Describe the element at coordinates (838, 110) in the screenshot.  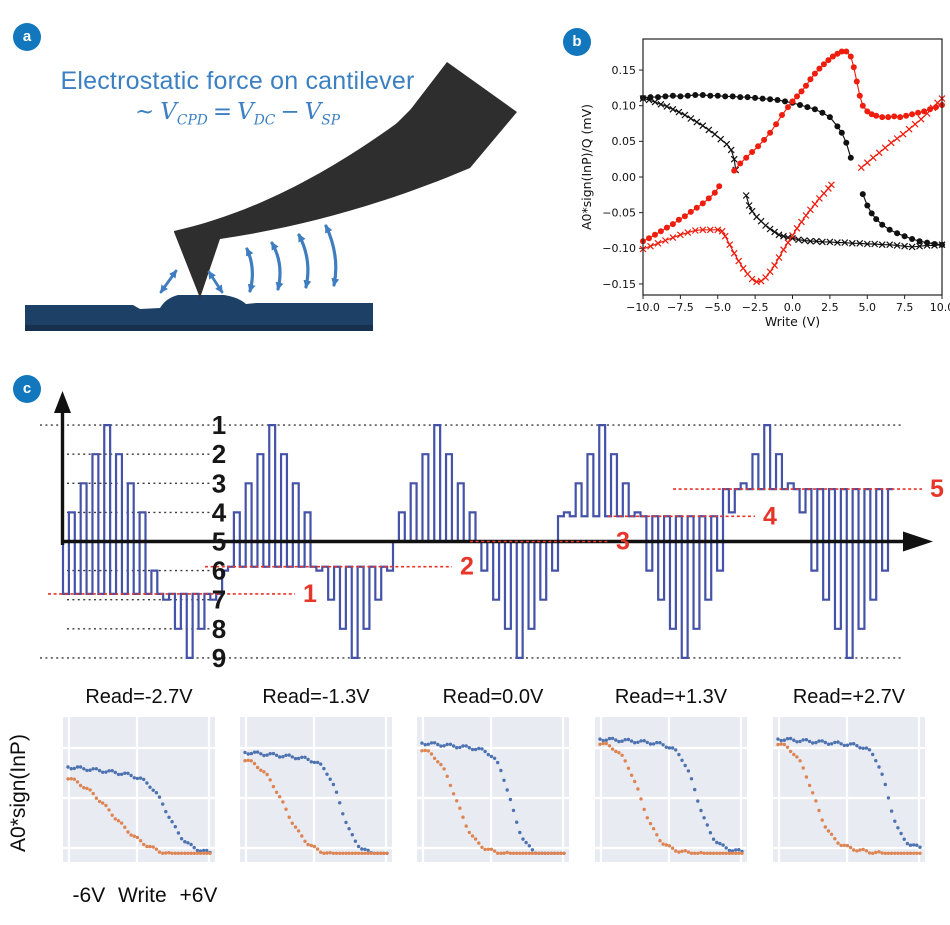
I see `data-line` at that location.